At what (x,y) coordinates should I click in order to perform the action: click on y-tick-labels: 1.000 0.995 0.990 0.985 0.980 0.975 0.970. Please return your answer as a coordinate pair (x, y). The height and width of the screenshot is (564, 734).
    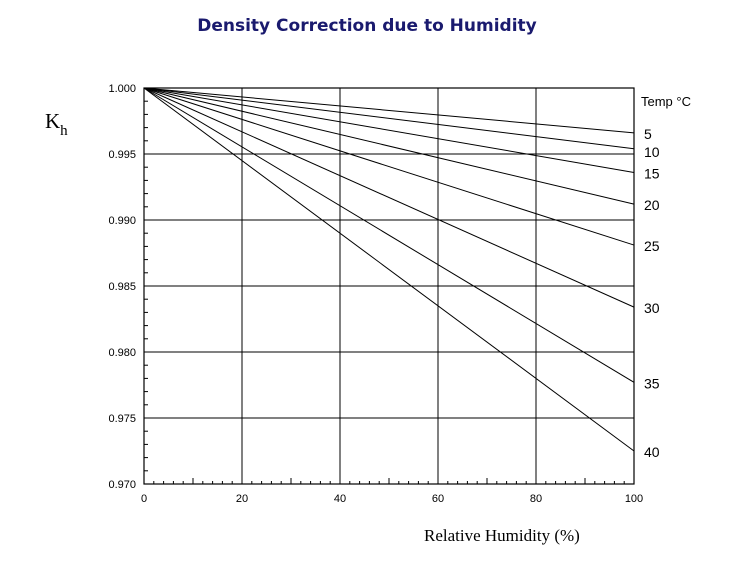
    Looking at the image, I should click on (122, 287).